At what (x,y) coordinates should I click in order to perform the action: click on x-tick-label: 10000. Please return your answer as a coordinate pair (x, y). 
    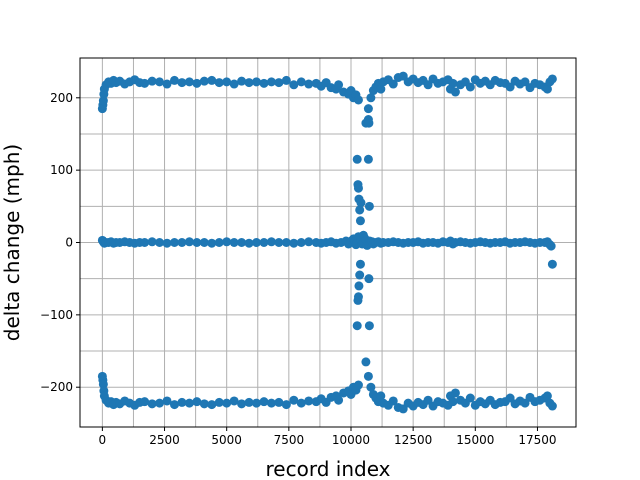
    Looking at the image, I should click on (351, 440).